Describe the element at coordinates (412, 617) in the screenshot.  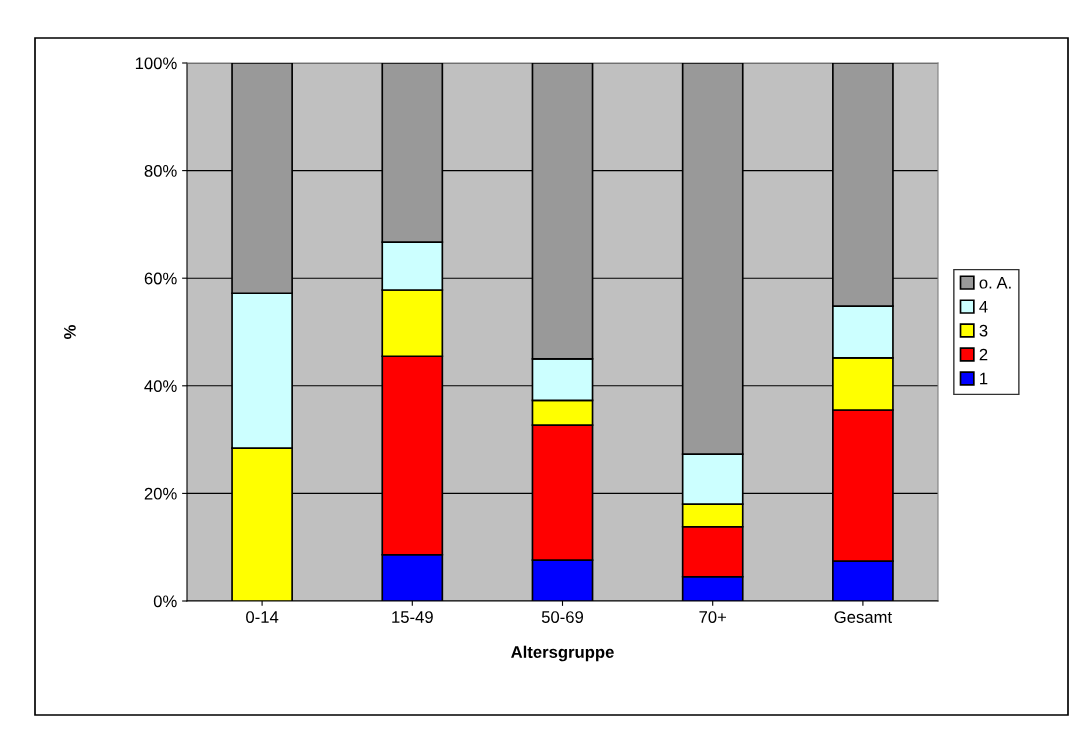
I see `x-tick-label: 15-49` at that location.